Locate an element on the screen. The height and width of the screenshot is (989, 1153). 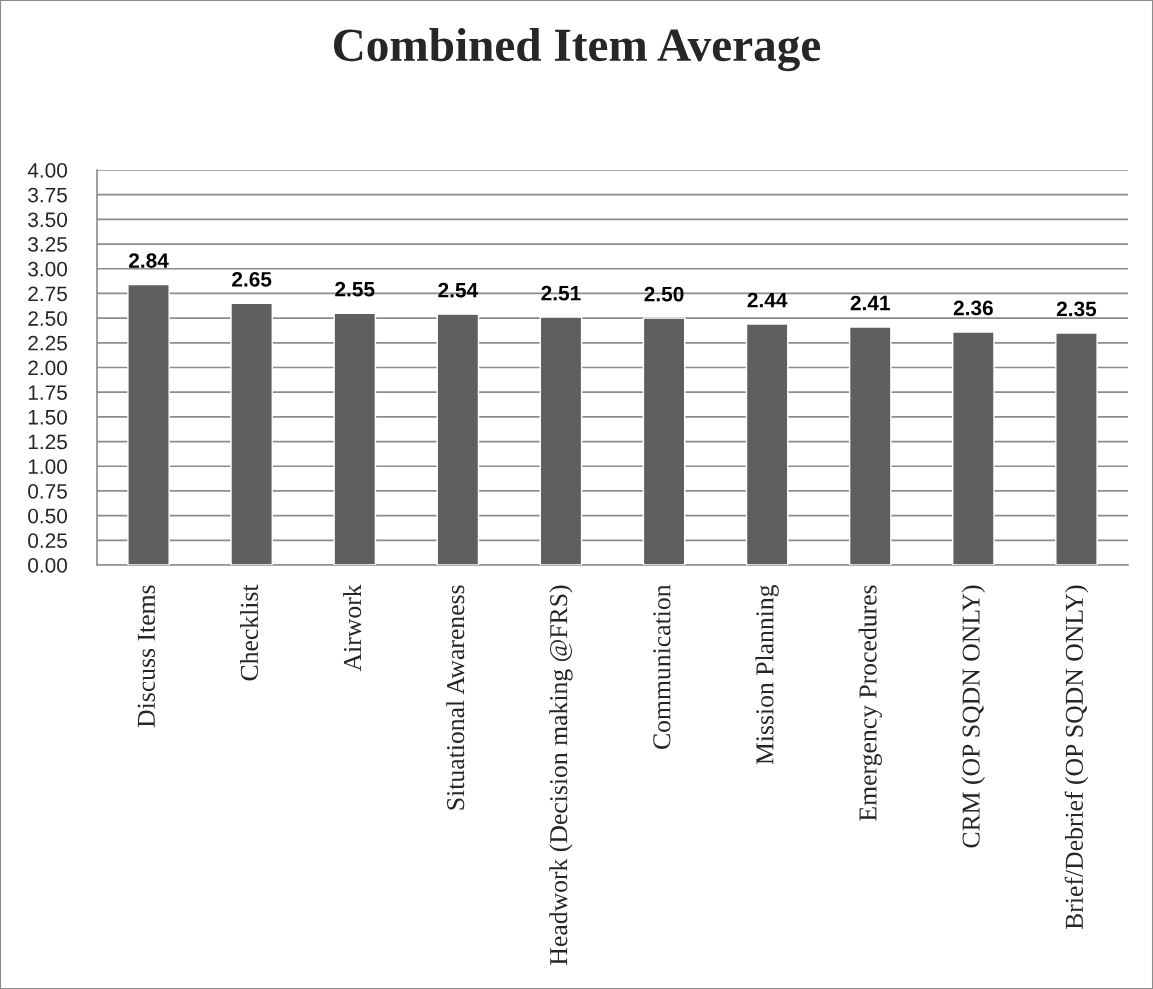
y-tick-label: 0.00 is located at coordinates (48, 565).